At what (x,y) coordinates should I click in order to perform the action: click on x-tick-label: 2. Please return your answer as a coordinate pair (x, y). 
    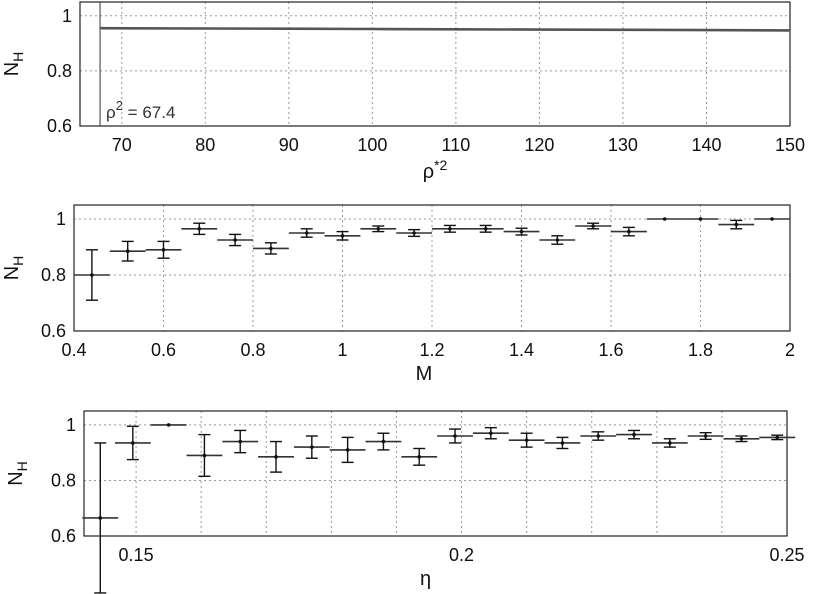
    Looking at the image, I should click on (790, 350).